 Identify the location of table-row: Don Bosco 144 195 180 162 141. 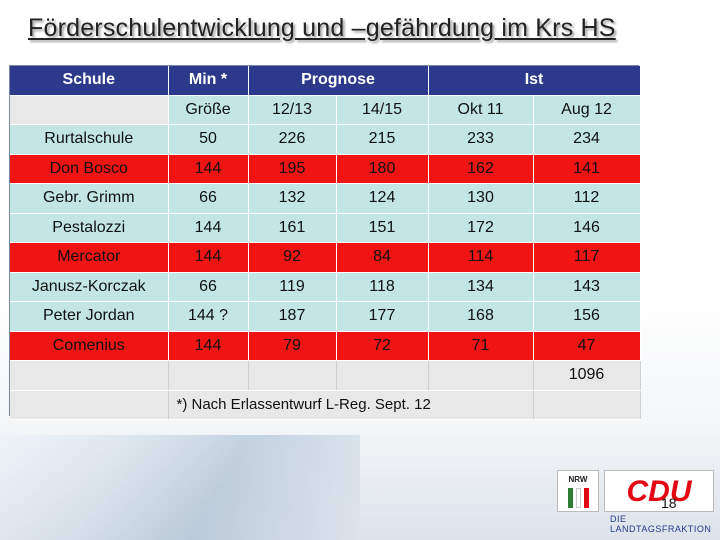
(325, 169).